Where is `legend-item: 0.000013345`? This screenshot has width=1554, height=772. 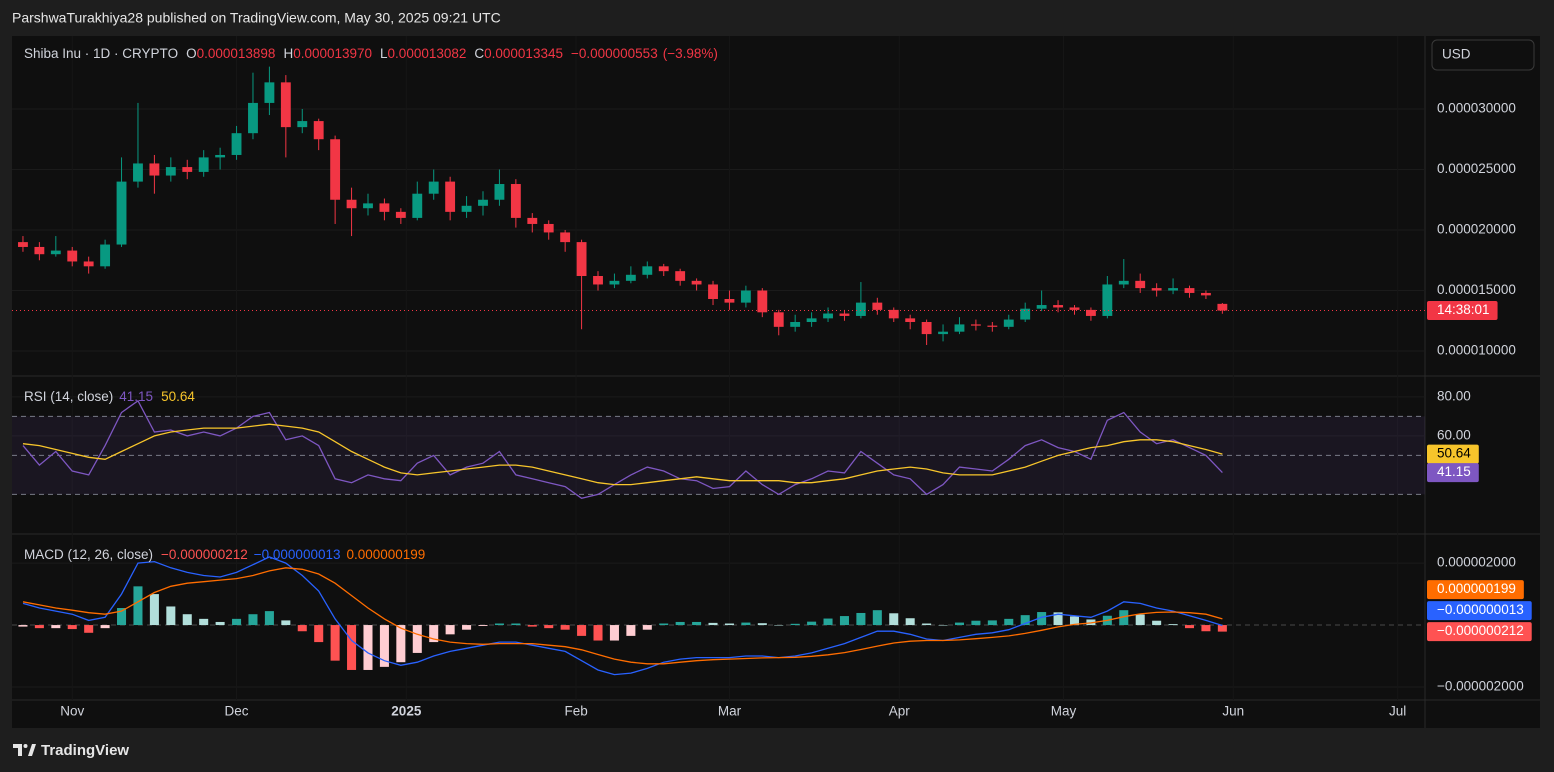
legend-item: 0.000013345 is located at coordinates (523, 53).